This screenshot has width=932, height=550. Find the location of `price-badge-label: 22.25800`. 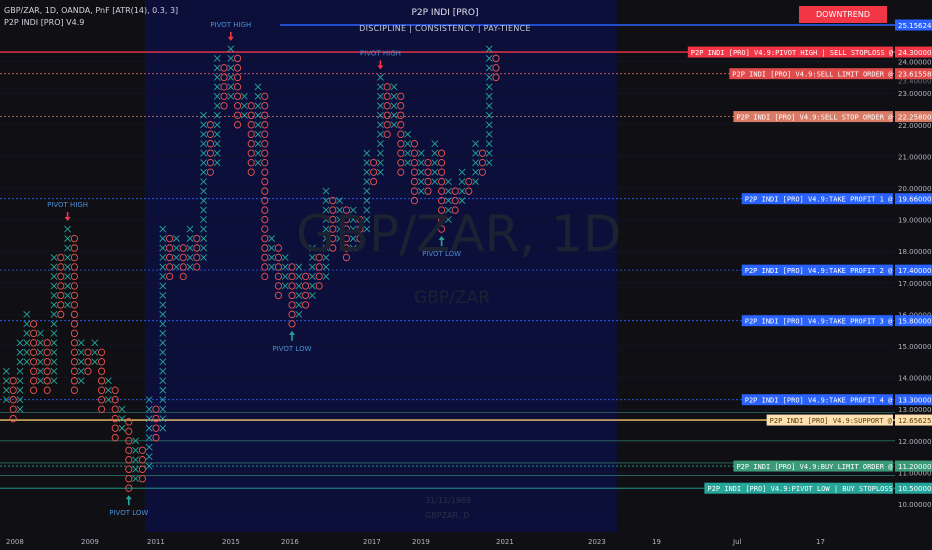

price-badge-label: 22.25800 is located at coordinates (914, 118).